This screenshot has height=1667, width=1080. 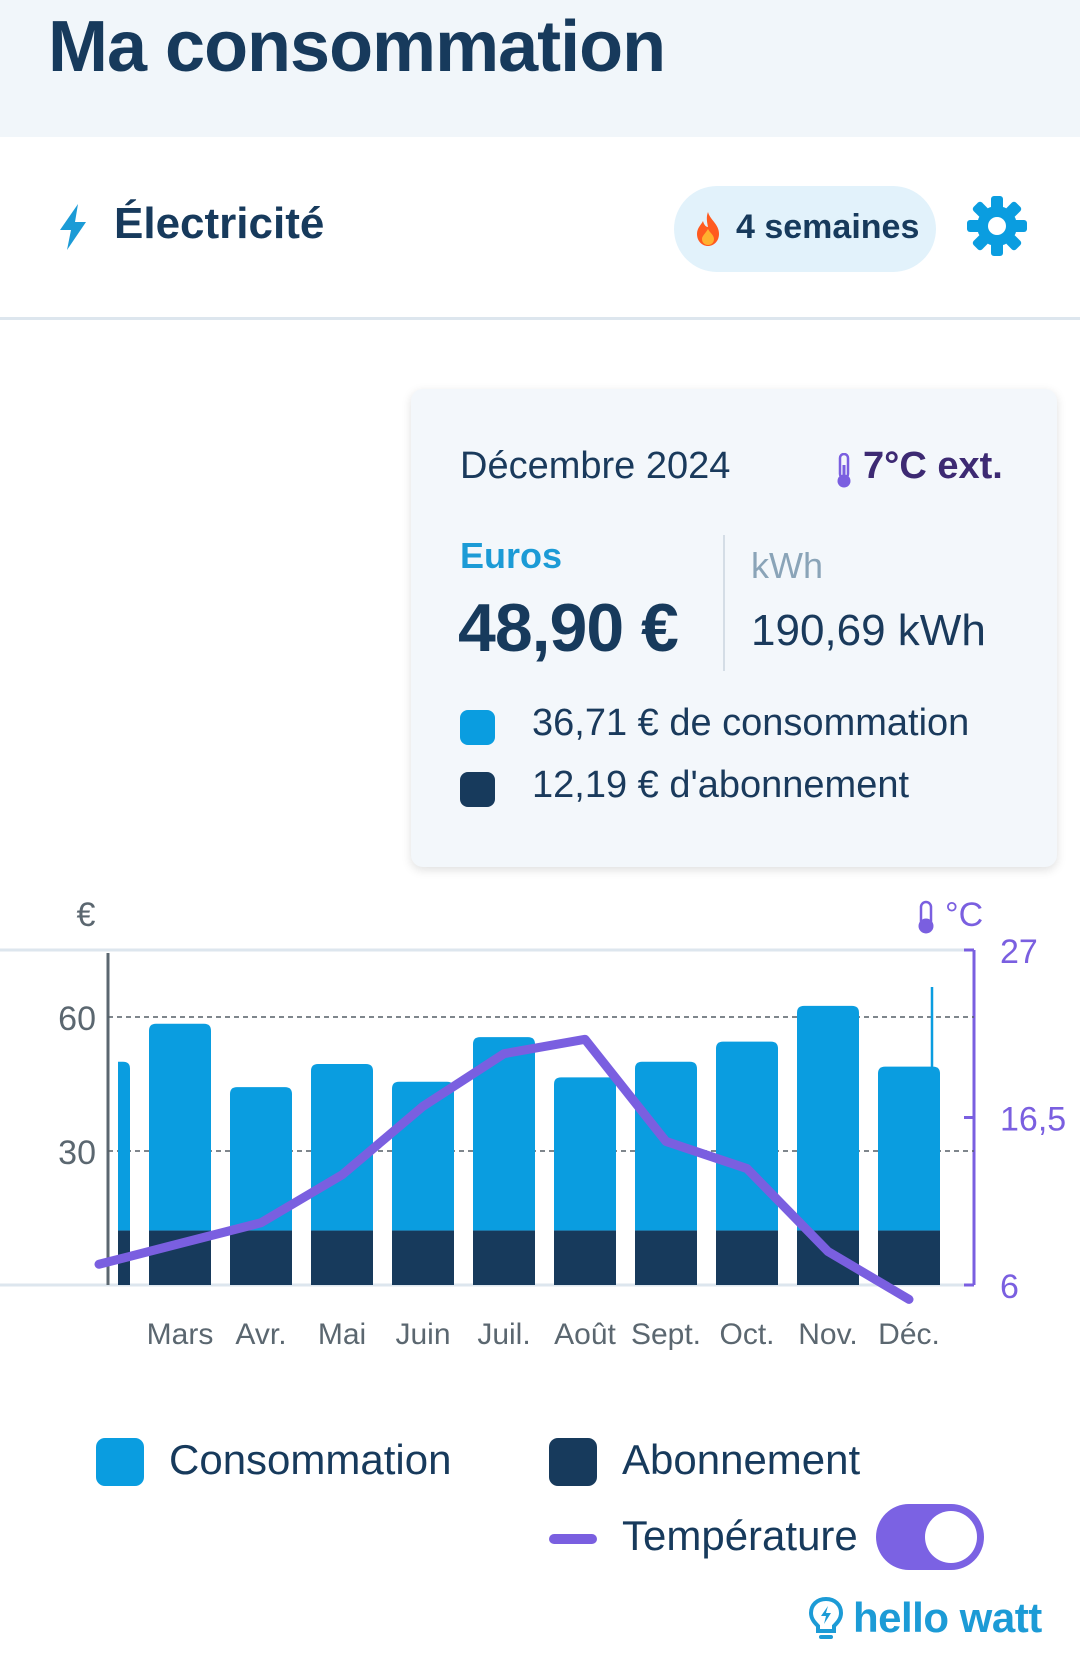 What do you see at coordinates (180, 1334) in the screenshot?
I see `x-tick-label: Mars` at bounding box center [180, 1334].